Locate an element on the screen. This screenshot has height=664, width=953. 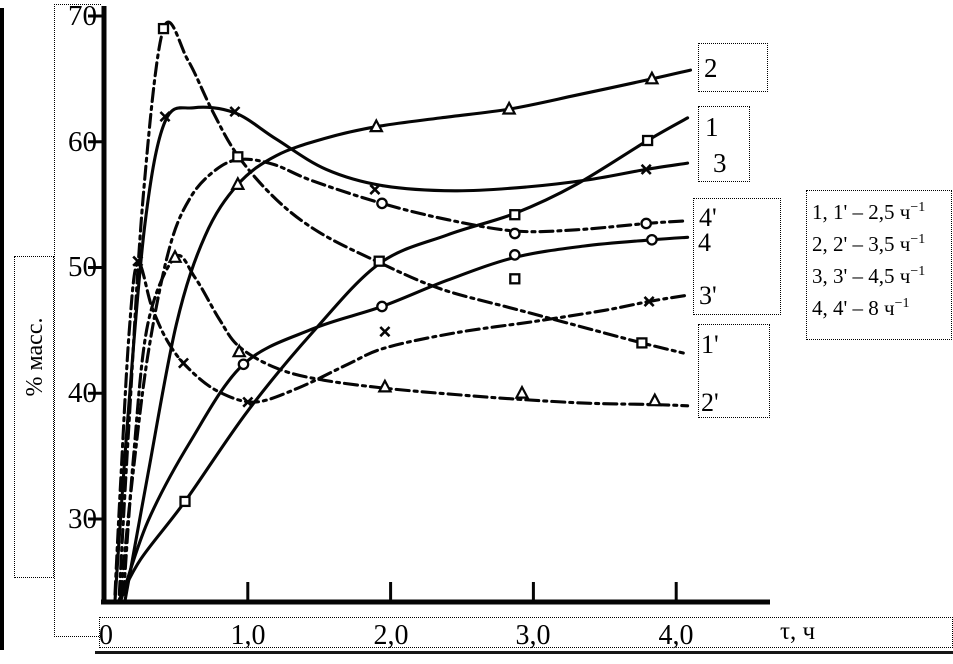
legend-line: 2, 2' – 3,5 ч−1 is located at coordinates (869, 244).